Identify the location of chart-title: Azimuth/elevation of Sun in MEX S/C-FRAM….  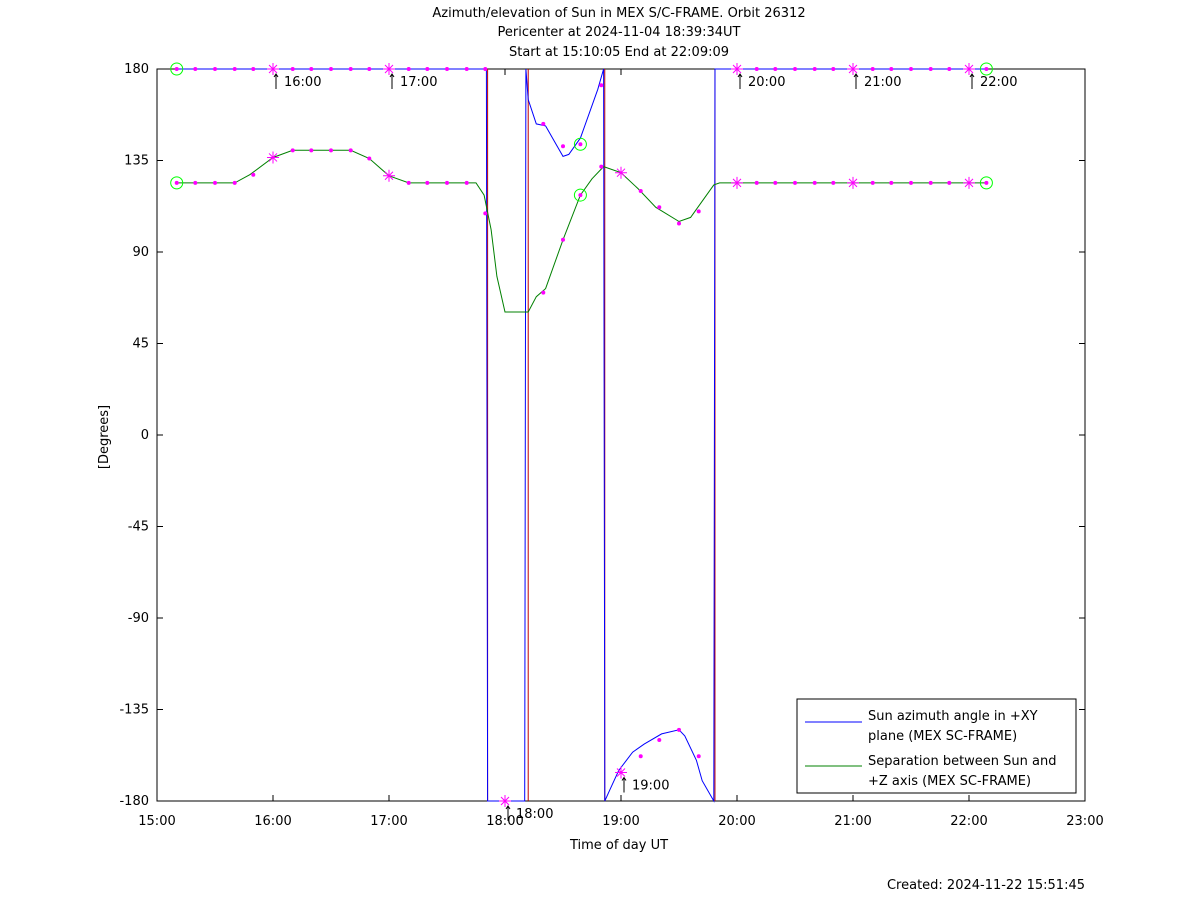
(618, 33).